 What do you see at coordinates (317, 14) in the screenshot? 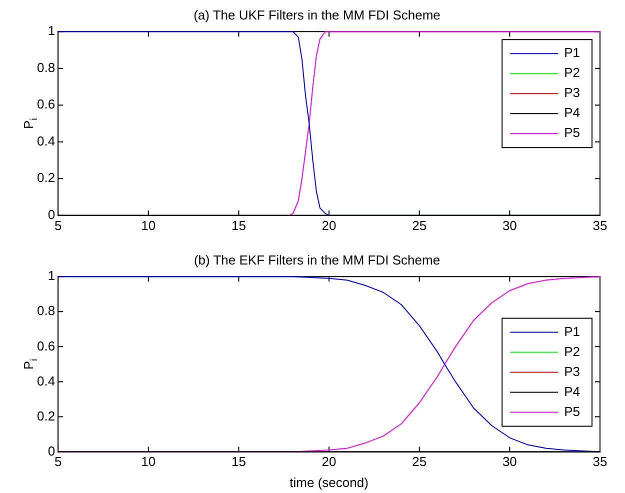
I see `chart-title: (a) The UKF Filters in the MM FDI Scheme` at bounding box center [317, 14].